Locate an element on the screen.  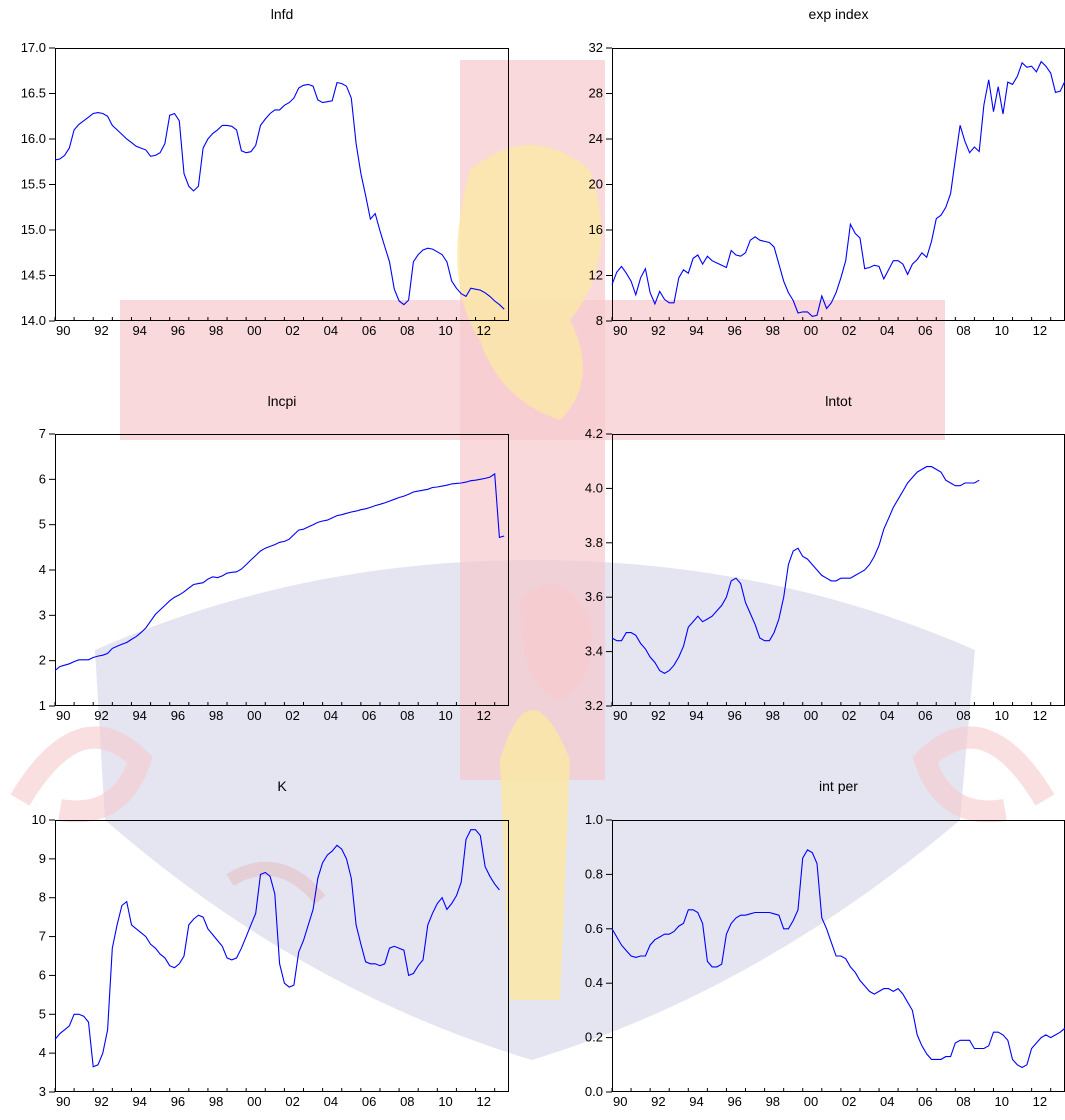
chart-panel: K 3 4 5 6 7 8 9 10 90 92 94 96 98 00 02 04 06 08 10 12 is located at coordinates (270, 943).